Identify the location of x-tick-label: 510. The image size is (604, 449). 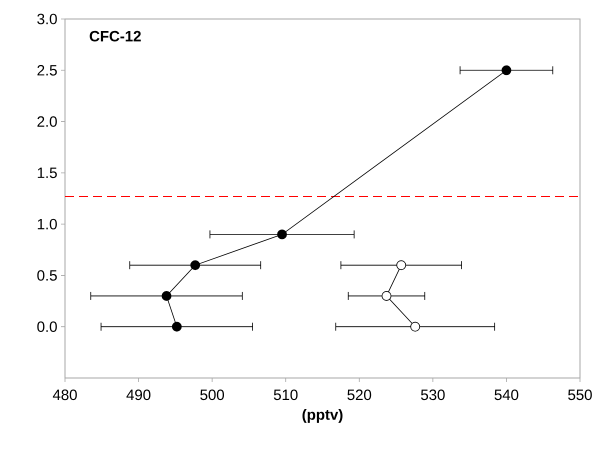
(286, 395).